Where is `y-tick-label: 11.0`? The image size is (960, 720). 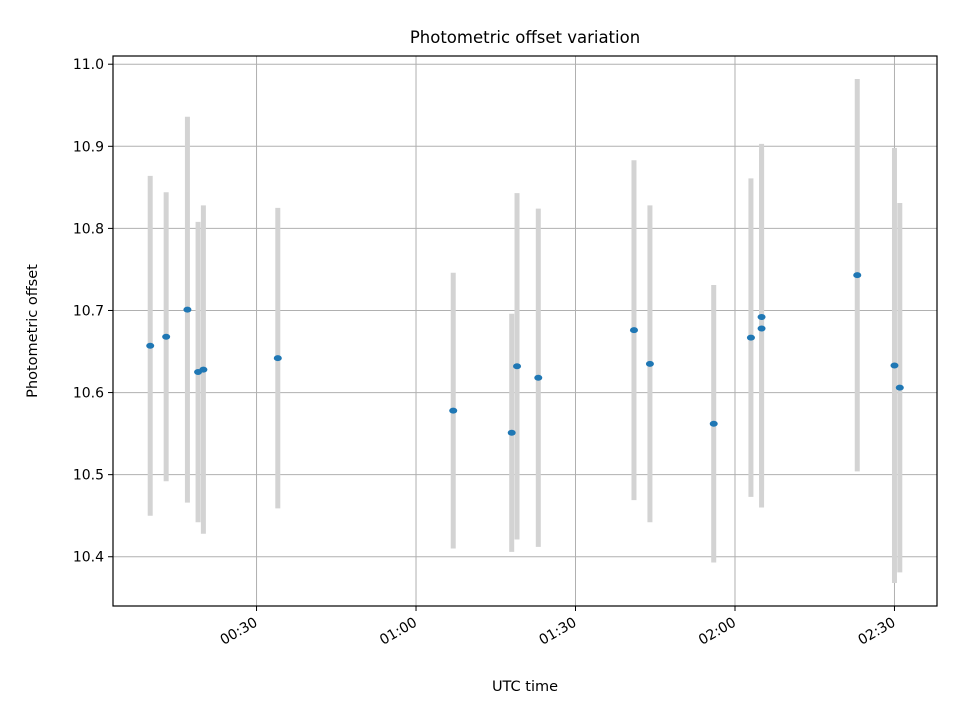 y-tick-label: 11.0 is located at coordinates (88, 65).